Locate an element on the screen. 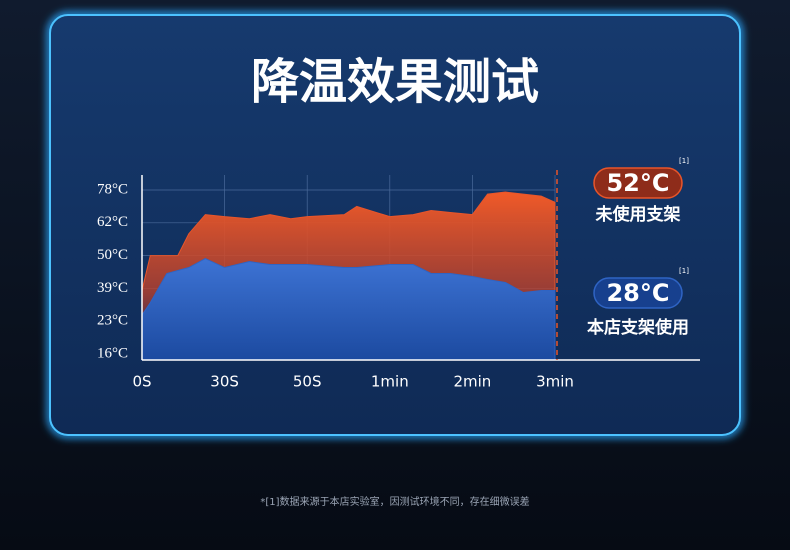  y-tick-label: 78°C is located at coordinates (112, 189).